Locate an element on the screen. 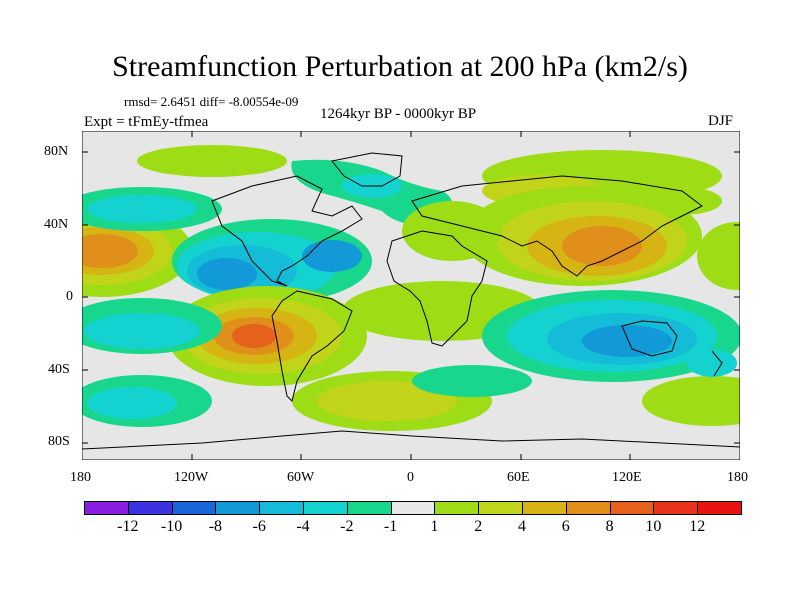  colorbar-label: 10 is located at coordinates (653, 526).